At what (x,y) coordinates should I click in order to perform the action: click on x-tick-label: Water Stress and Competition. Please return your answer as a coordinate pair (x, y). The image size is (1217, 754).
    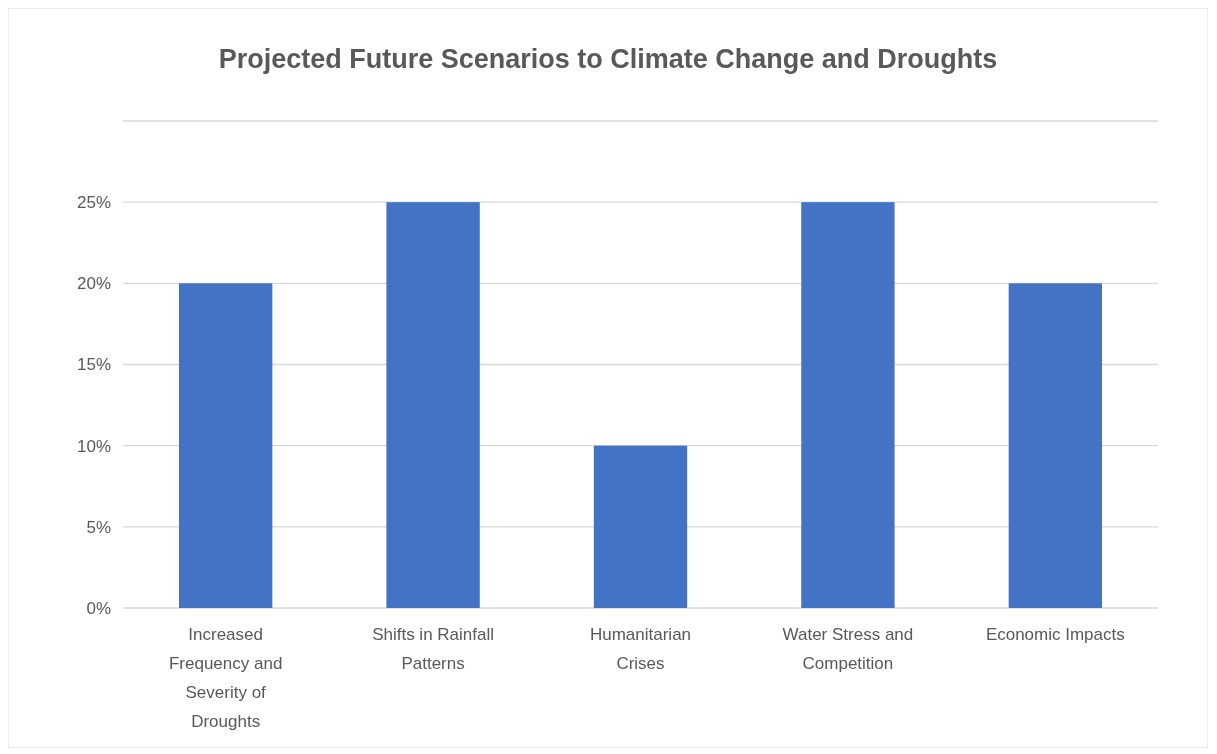
    Looking at the image, I should click on (848, 649).